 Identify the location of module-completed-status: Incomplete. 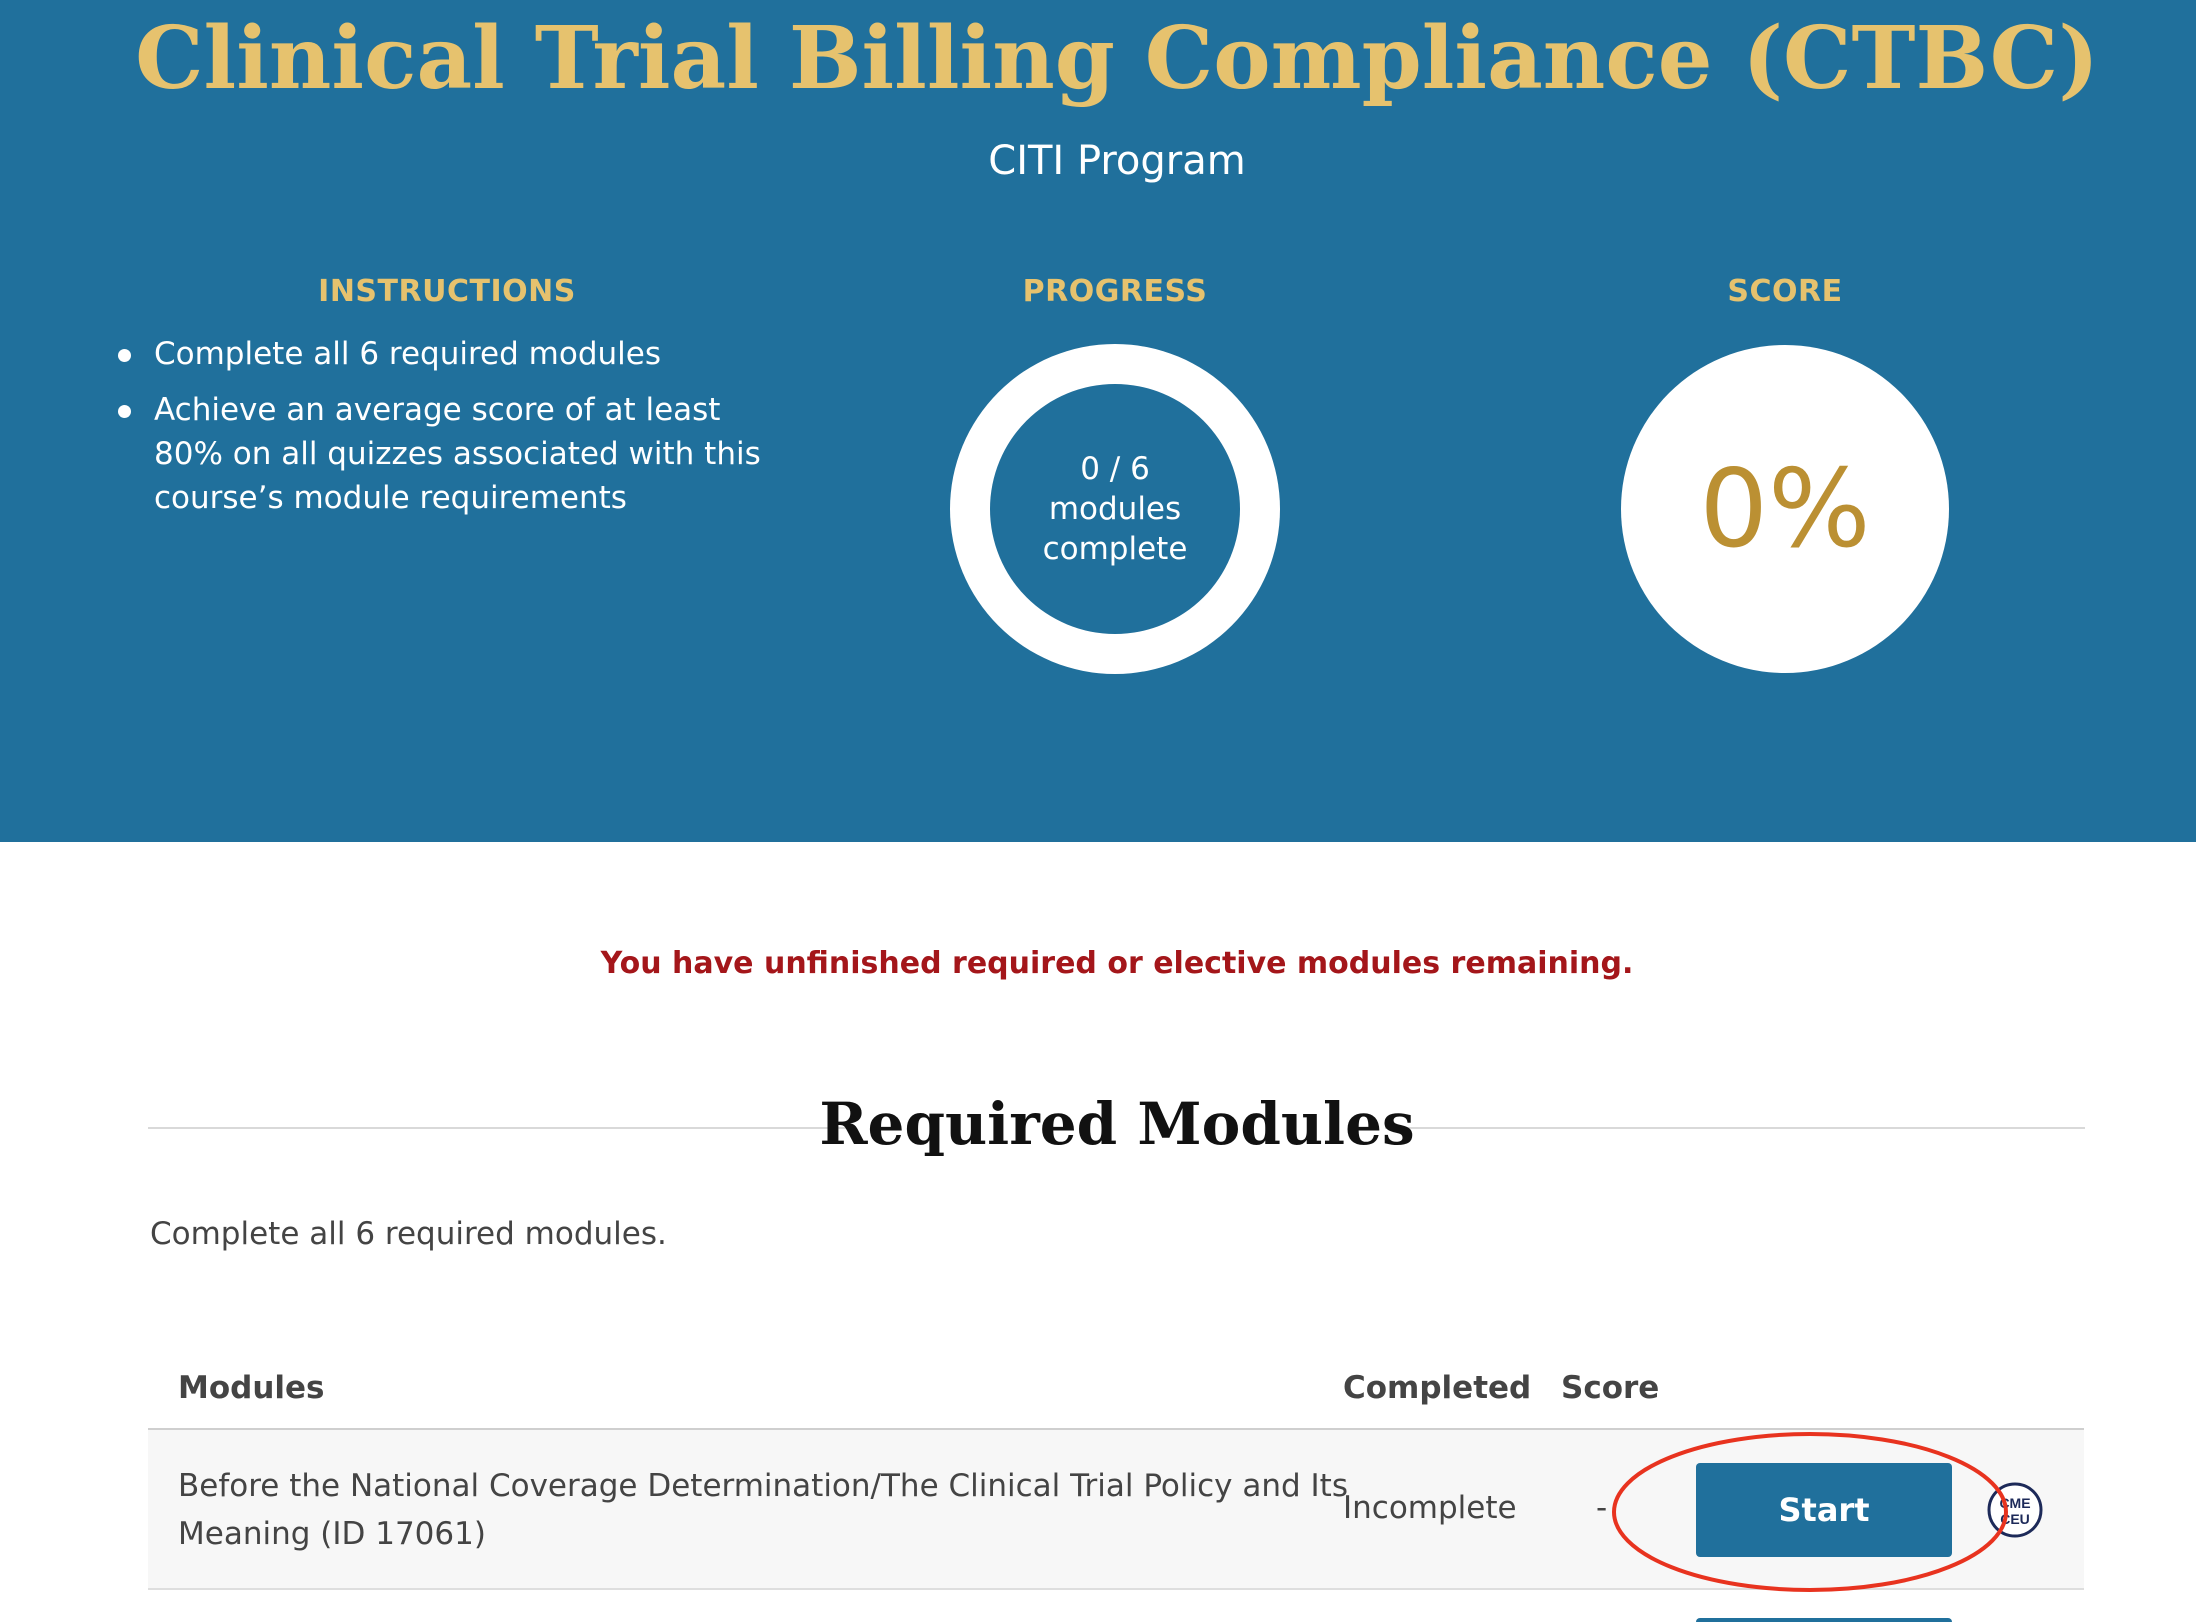
(1430, 1508).